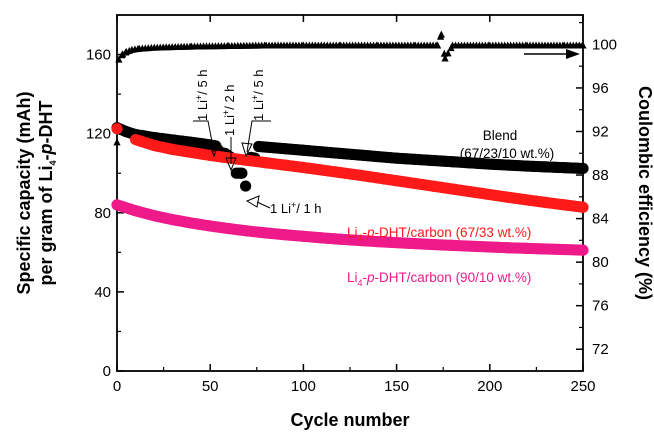 This screenshot has width=654, height=432. Describe the element at coordinates (552, 54) in the screenshot. I see `right-axis-arrow` at that location.